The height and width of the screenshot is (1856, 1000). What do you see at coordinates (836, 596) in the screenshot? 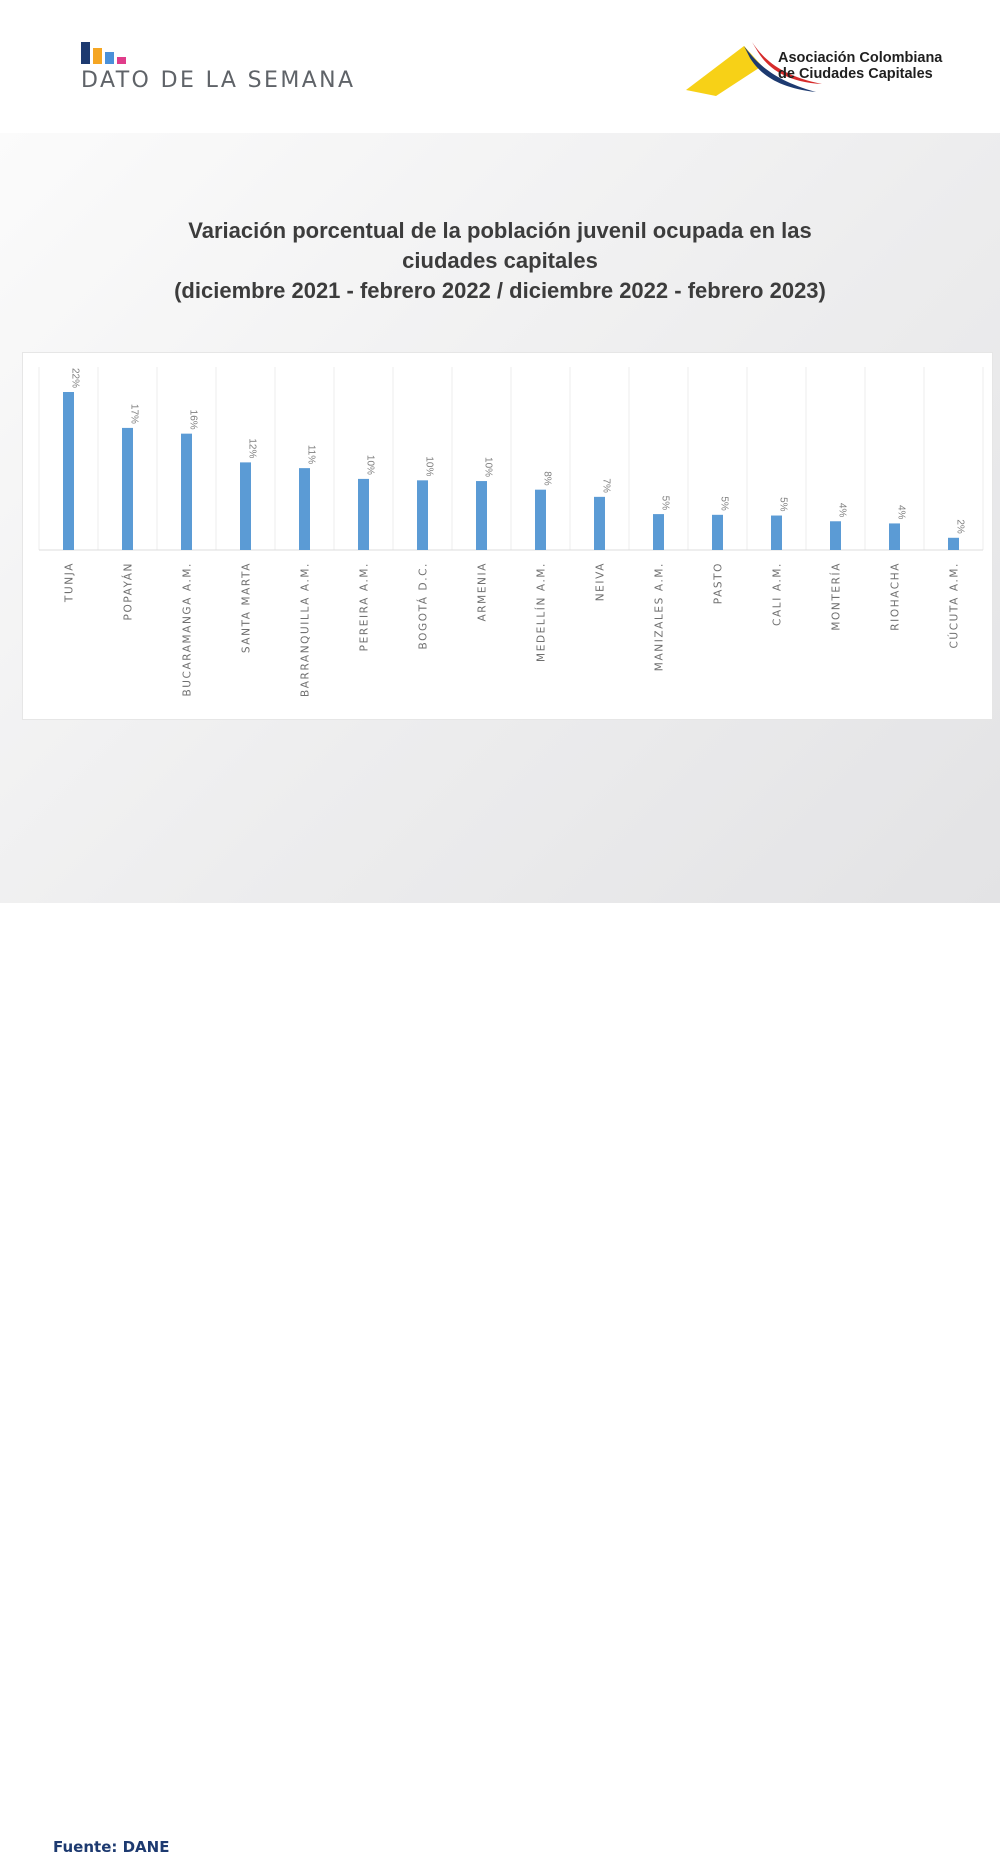
I see `category-label: MONTERÍA` at bounding box center [836, 596].